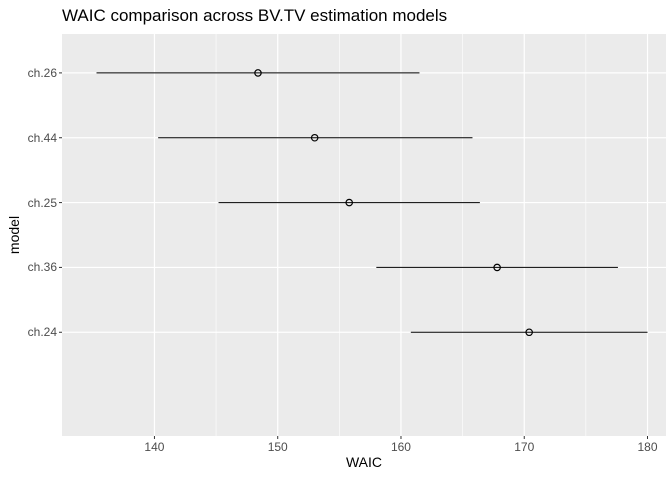 This screenshot has height=480, width=672. I want to click on y-tick-label: ch.24, so click(42, 332).